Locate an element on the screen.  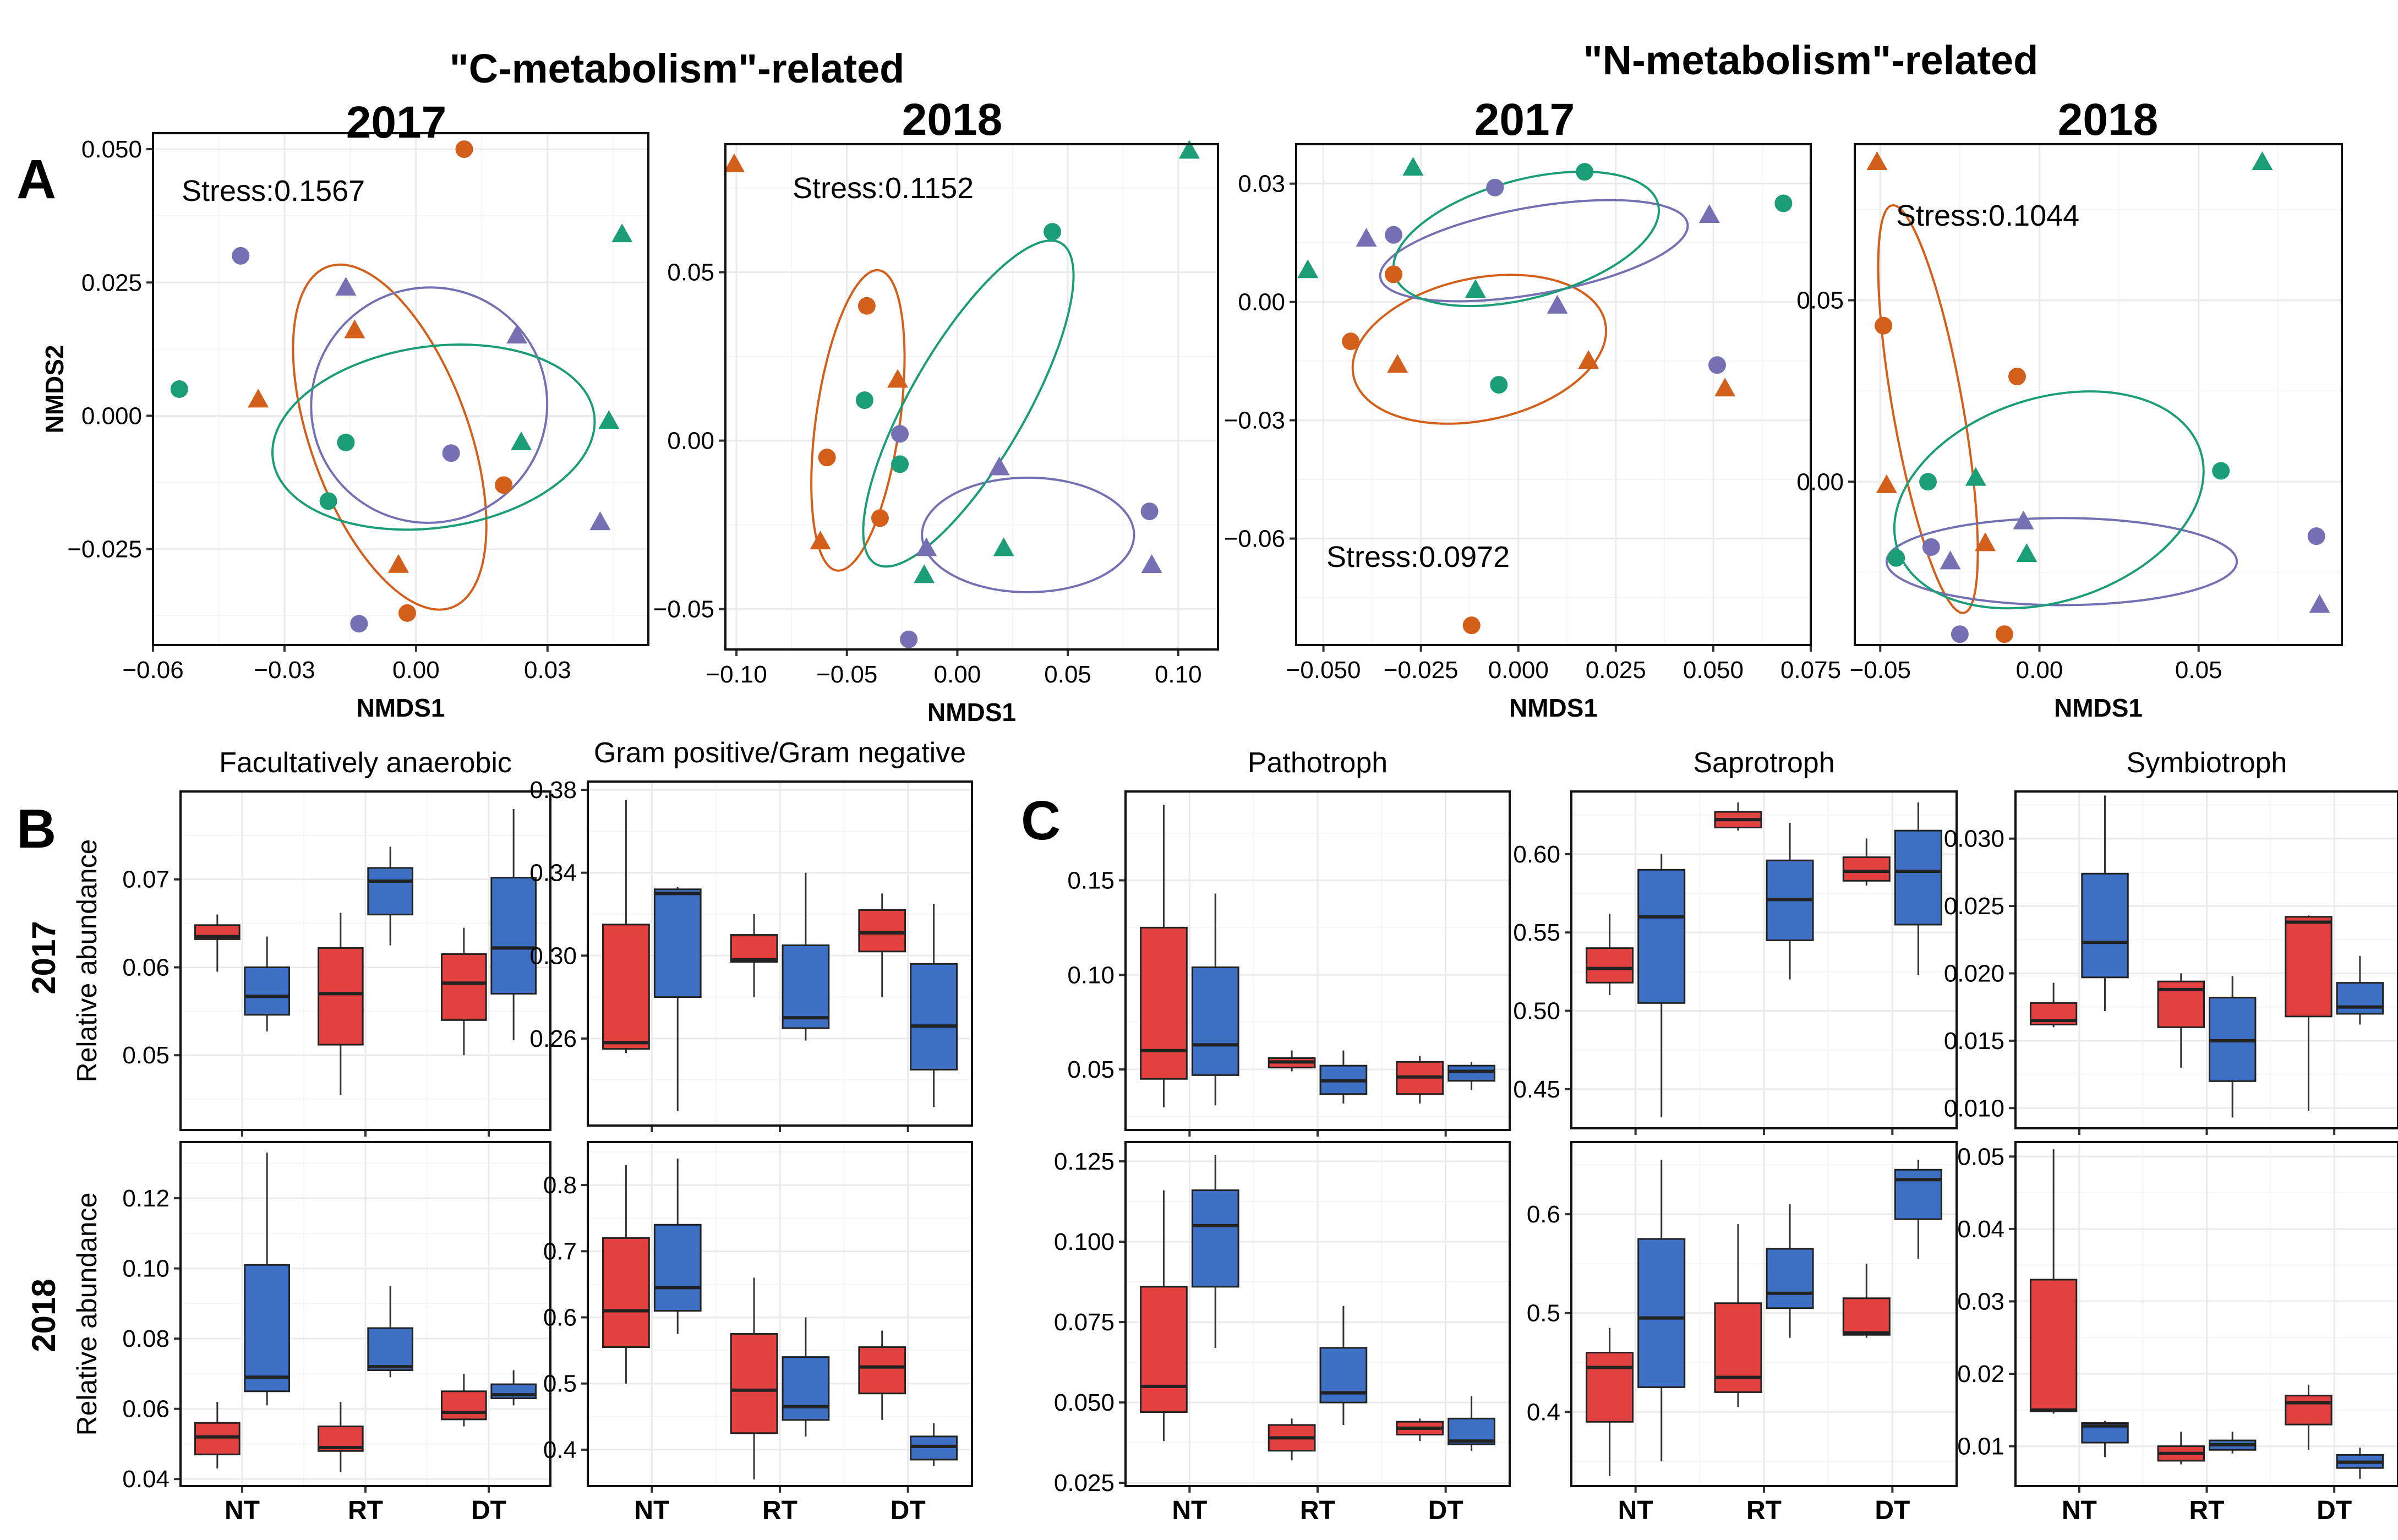
panel-year-title: 2018 is located at coordinates (952, 120).